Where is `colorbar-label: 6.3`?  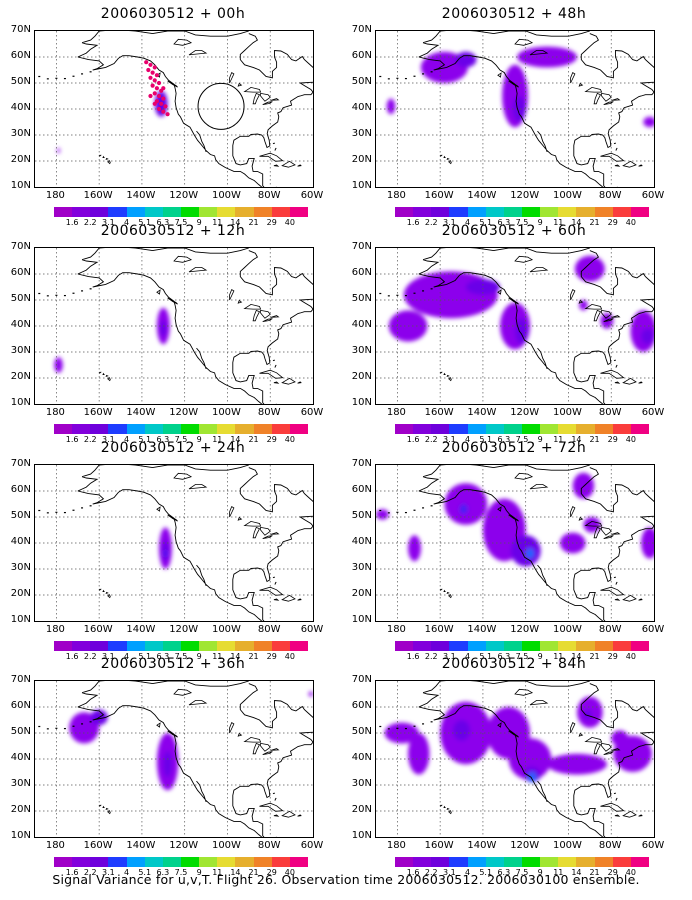 colorbar-label: 6.3 is located at coordinates (504, 439).